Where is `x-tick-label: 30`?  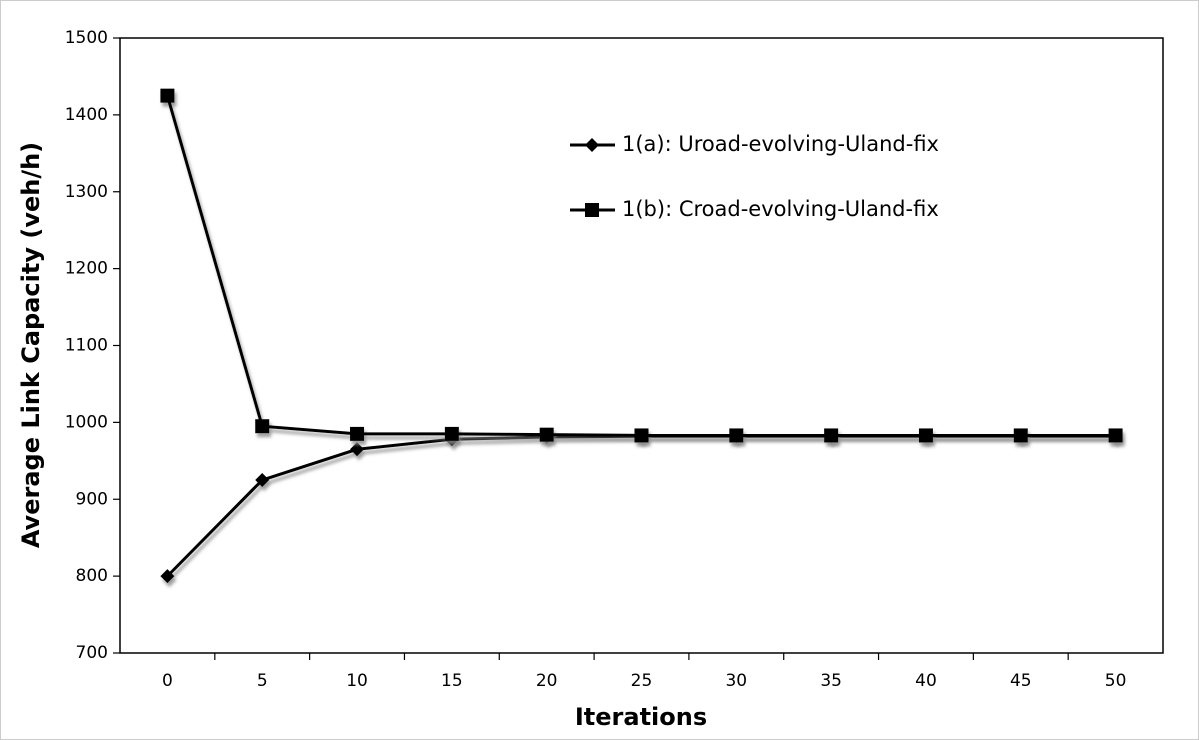
x-tick-label: 30 is located at coordinates (736, 681).